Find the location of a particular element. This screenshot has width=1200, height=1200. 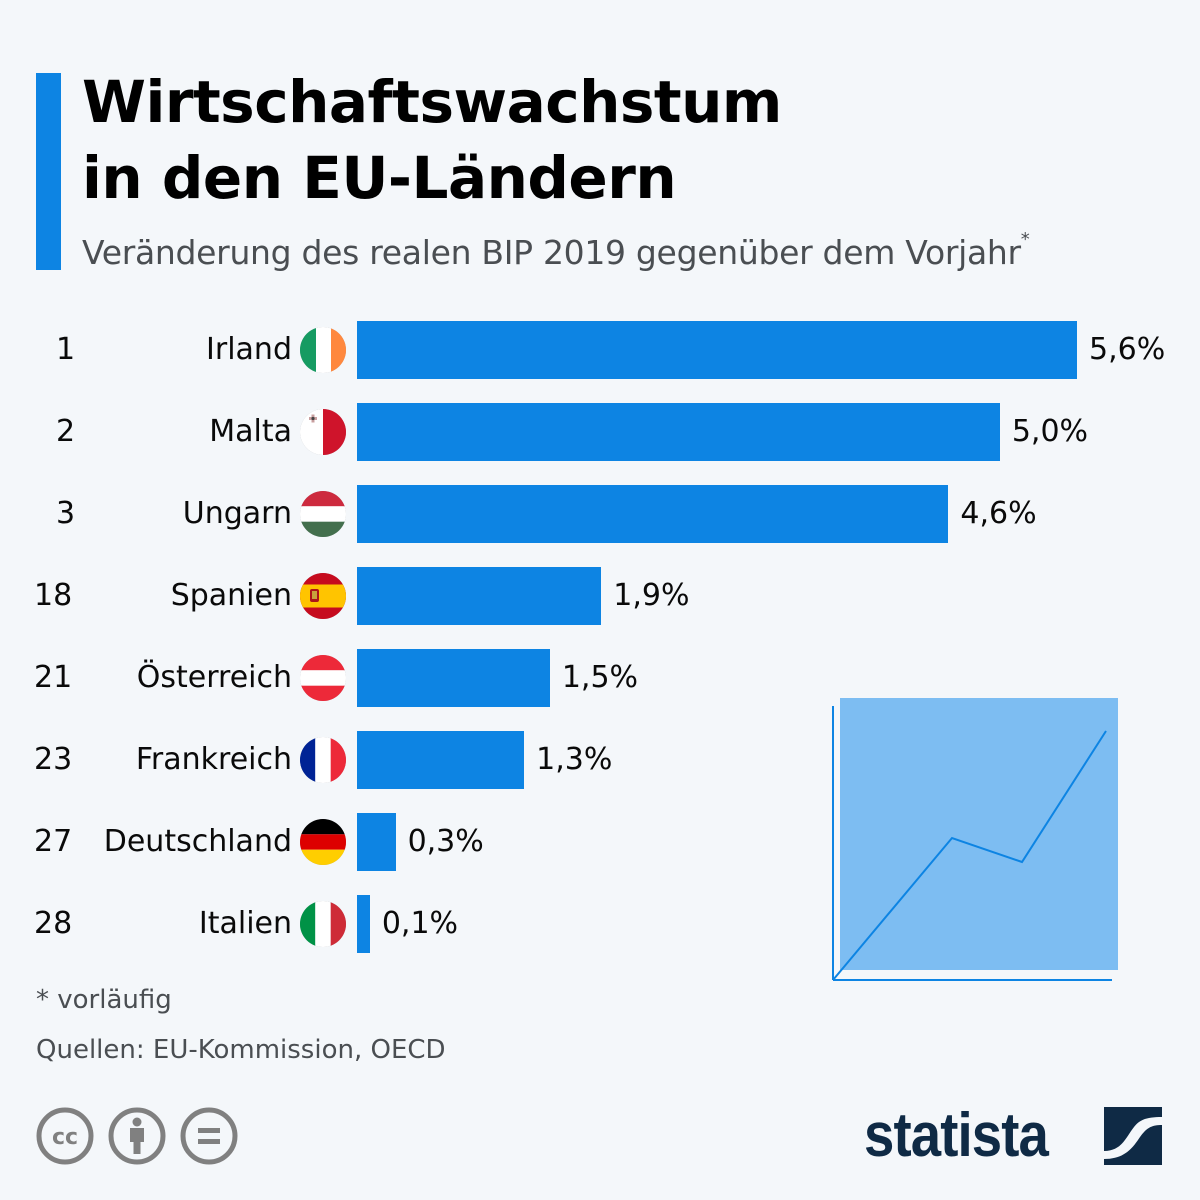

italy-flag-icon is located at coordinates (323, 924).